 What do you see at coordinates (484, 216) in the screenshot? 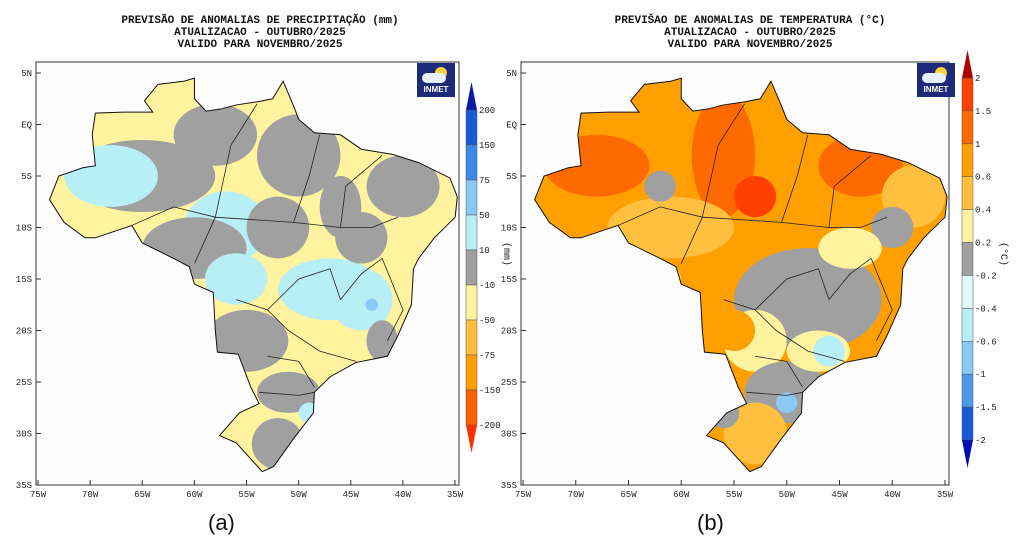
I see `colorbar-label: 50` at bounding box center [484, 216].